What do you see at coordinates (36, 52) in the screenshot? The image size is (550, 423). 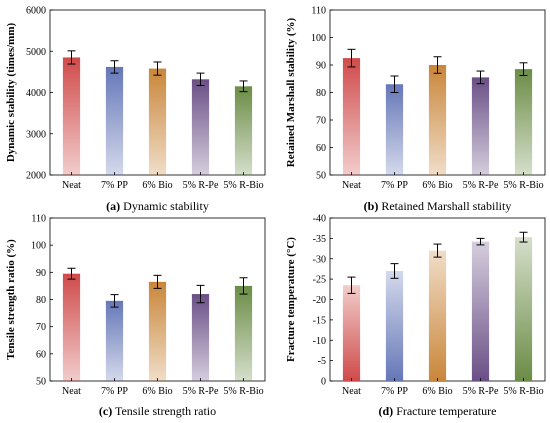 I see `y-tick-label: 5000` at bounding box center [36, 52].